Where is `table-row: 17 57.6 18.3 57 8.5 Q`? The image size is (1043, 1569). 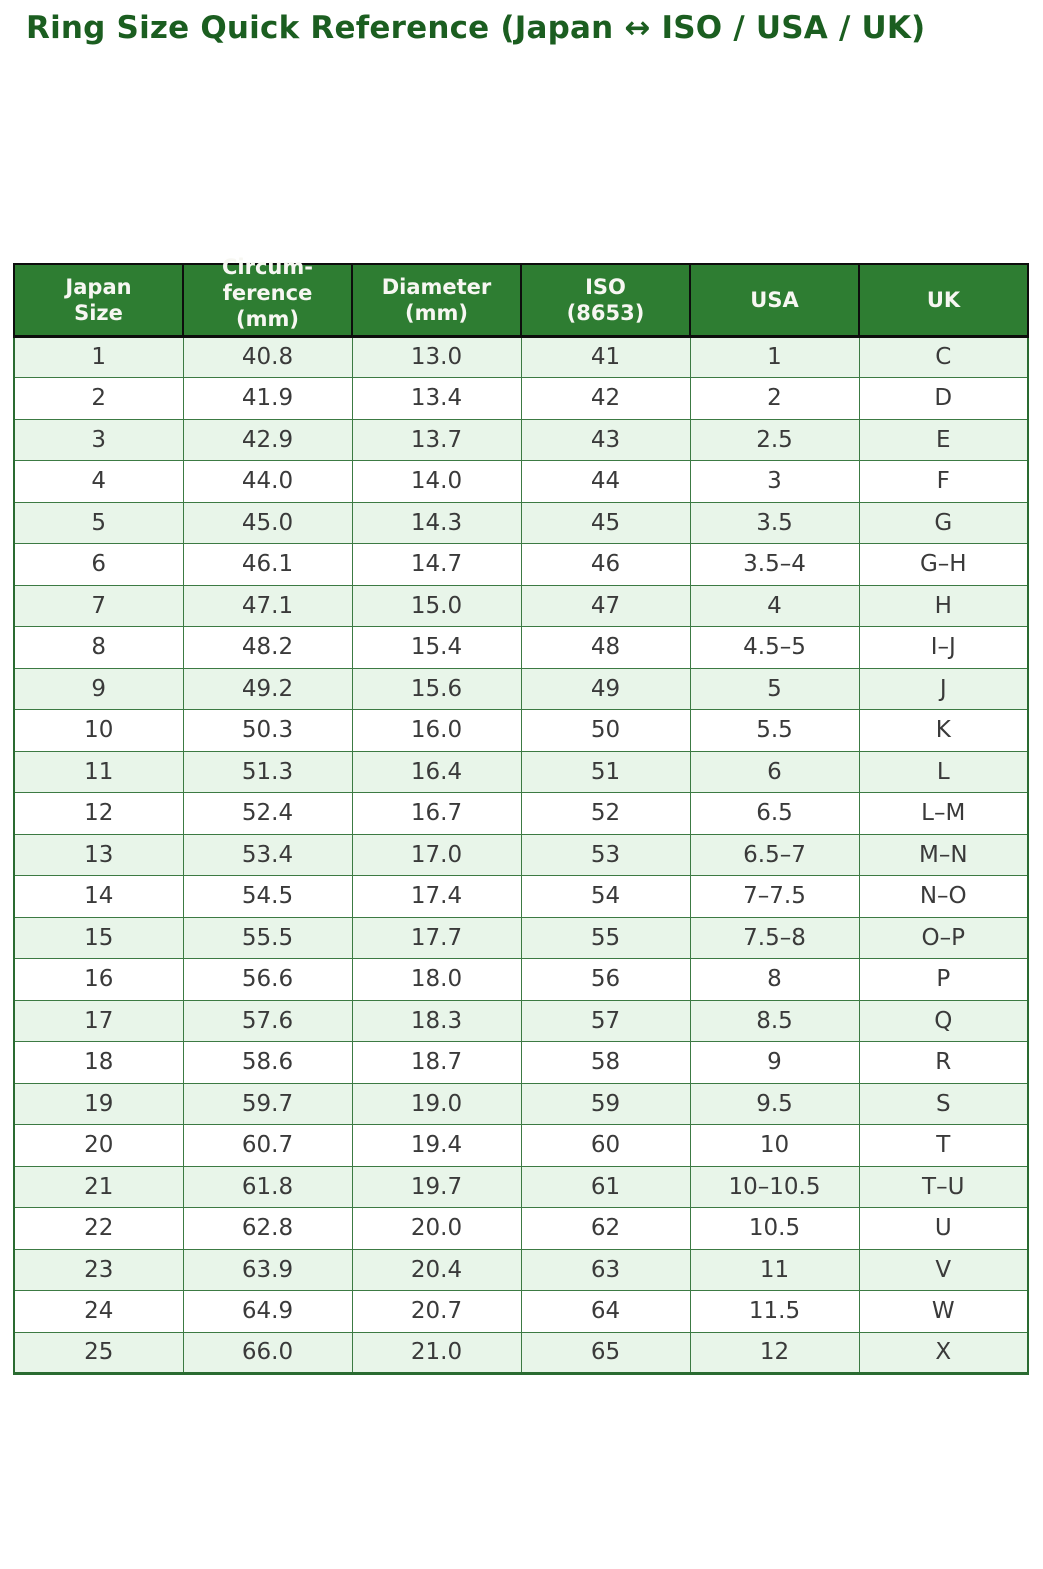
table-row: 17 57.6 18.3 57 8.5 Q is located at coordinates (521, 1020).